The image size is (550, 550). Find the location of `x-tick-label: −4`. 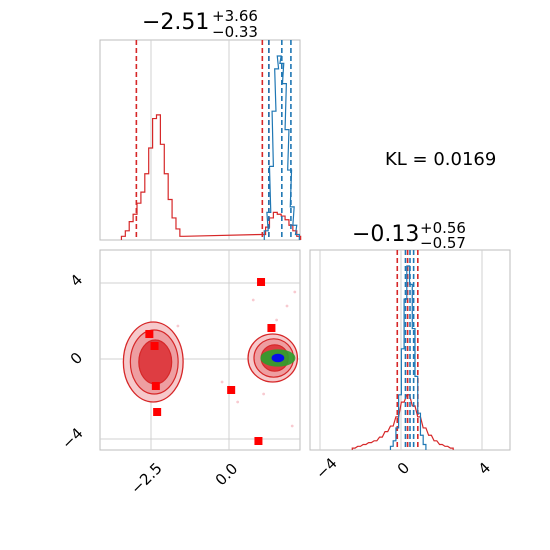

x-tick-label: −4 is located at coordinates (326, 468).